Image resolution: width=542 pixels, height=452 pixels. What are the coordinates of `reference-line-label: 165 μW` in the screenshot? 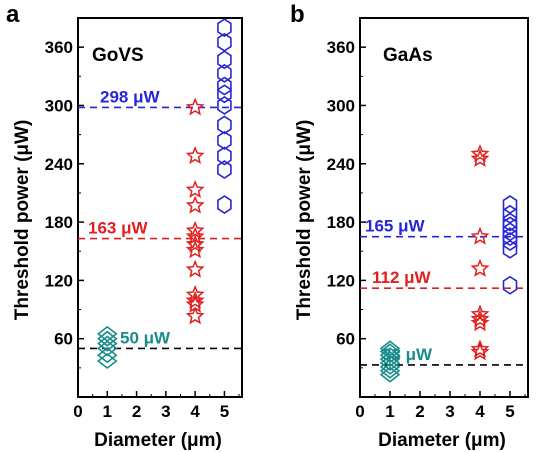 It's located at (395, 226).